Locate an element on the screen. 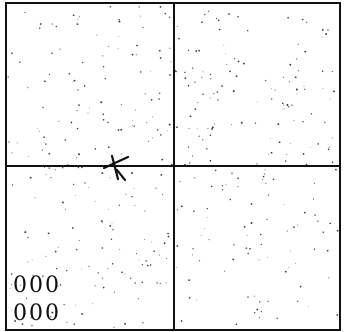 The image size is (345, 332). code-row-top: 000 is located at coordinates (37, 285).